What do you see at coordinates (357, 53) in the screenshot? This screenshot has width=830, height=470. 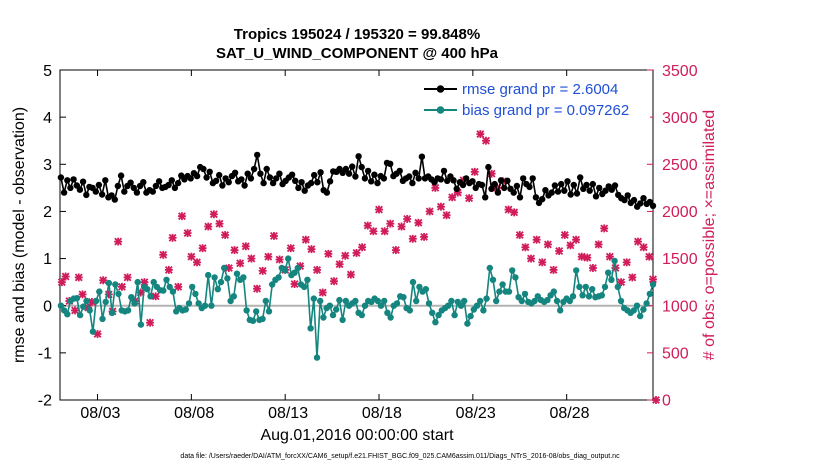 I see `chart-subtitle: SAT_U_WIND_COMPONENT @ 400 hPa` at bounding box center [357, 53].